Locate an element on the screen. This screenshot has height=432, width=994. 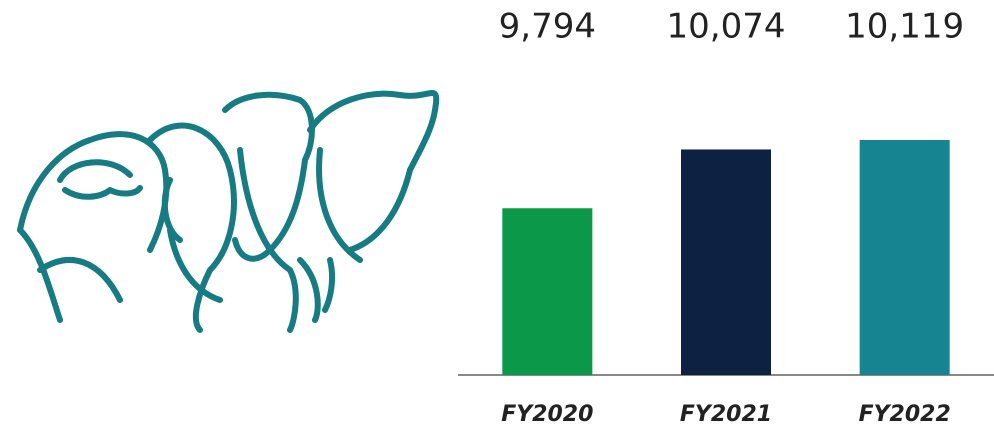
value-label: 10,074 is located at coordinates (726, 27).